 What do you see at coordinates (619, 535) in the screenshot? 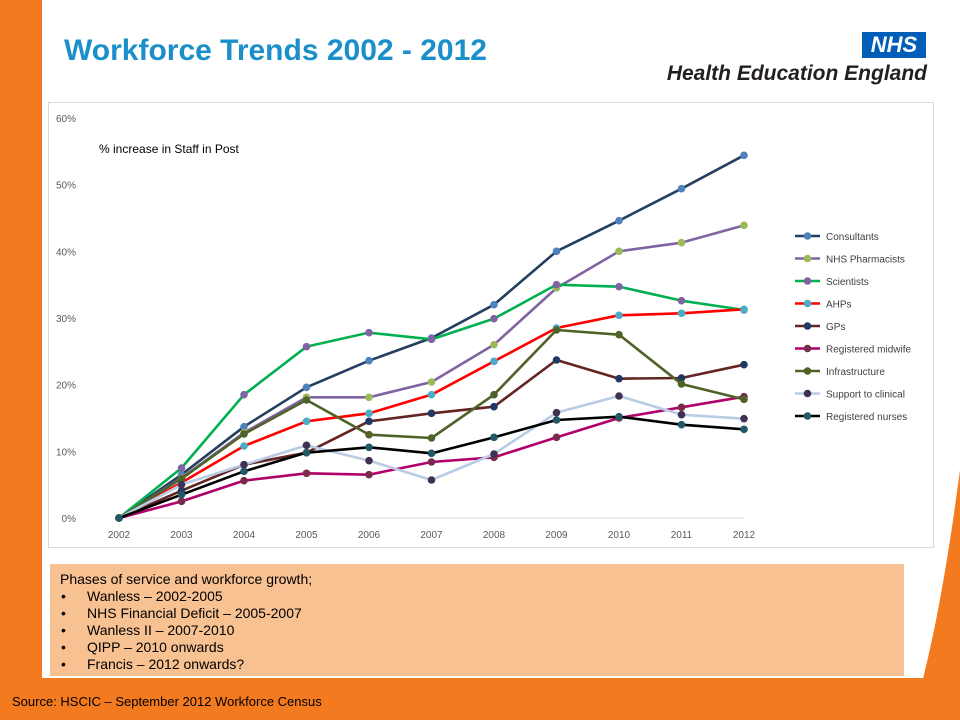
I see `x-tick-label: 2010` at bounding box center [619, 535].